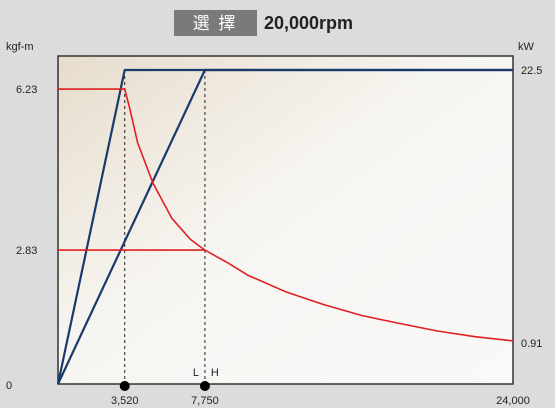 The image size is (555, 408). I want to click on x-tick-label-2: 24,000, so click(513, 401).